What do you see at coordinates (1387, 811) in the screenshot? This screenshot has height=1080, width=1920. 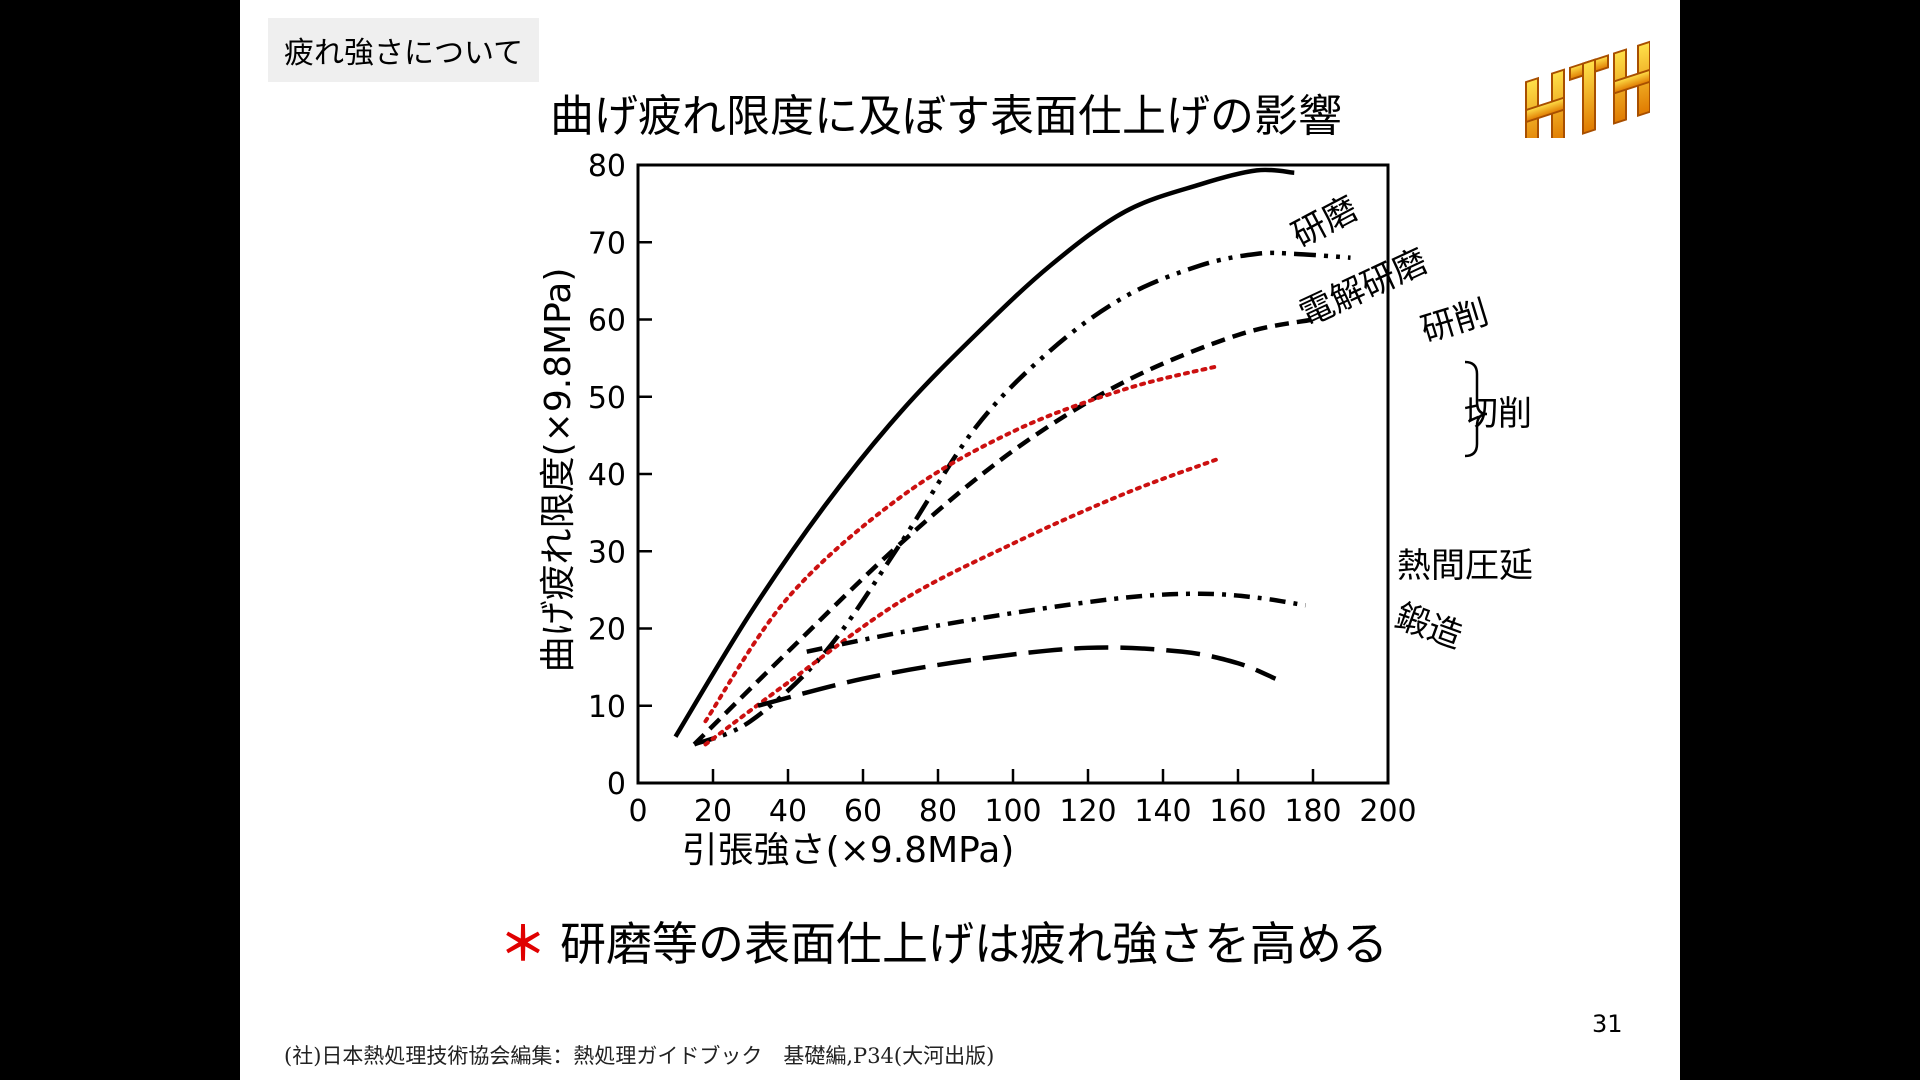 I see `x-tick-label: 200` at bounding box center [1387, 811].